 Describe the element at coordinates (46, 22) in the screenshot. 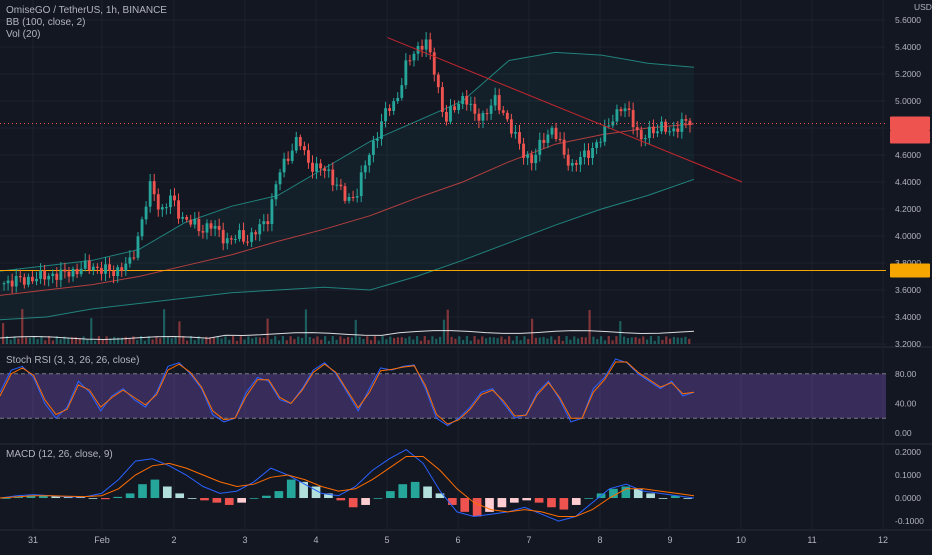

I see `bb-indicator-label: BB (100, close, 2)` at that location.